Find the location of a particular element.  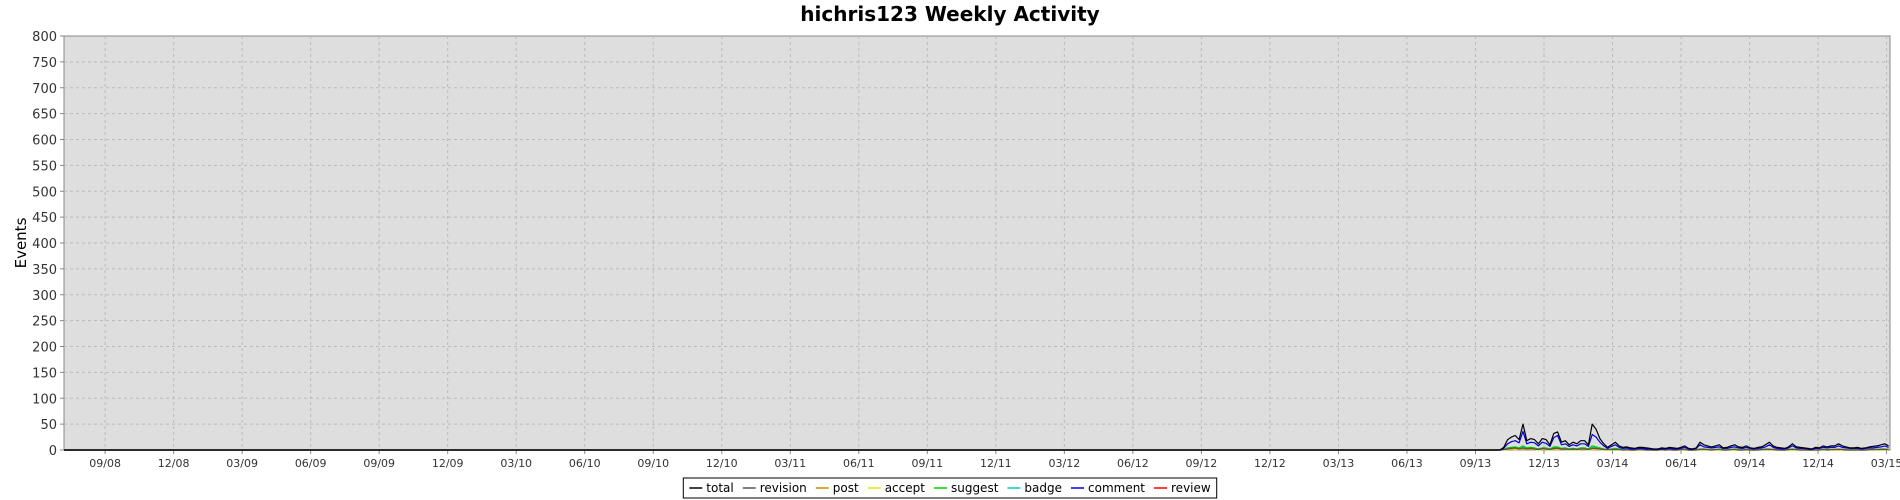

x-tick-label: 09/11 is located at coordinates (927, 463).